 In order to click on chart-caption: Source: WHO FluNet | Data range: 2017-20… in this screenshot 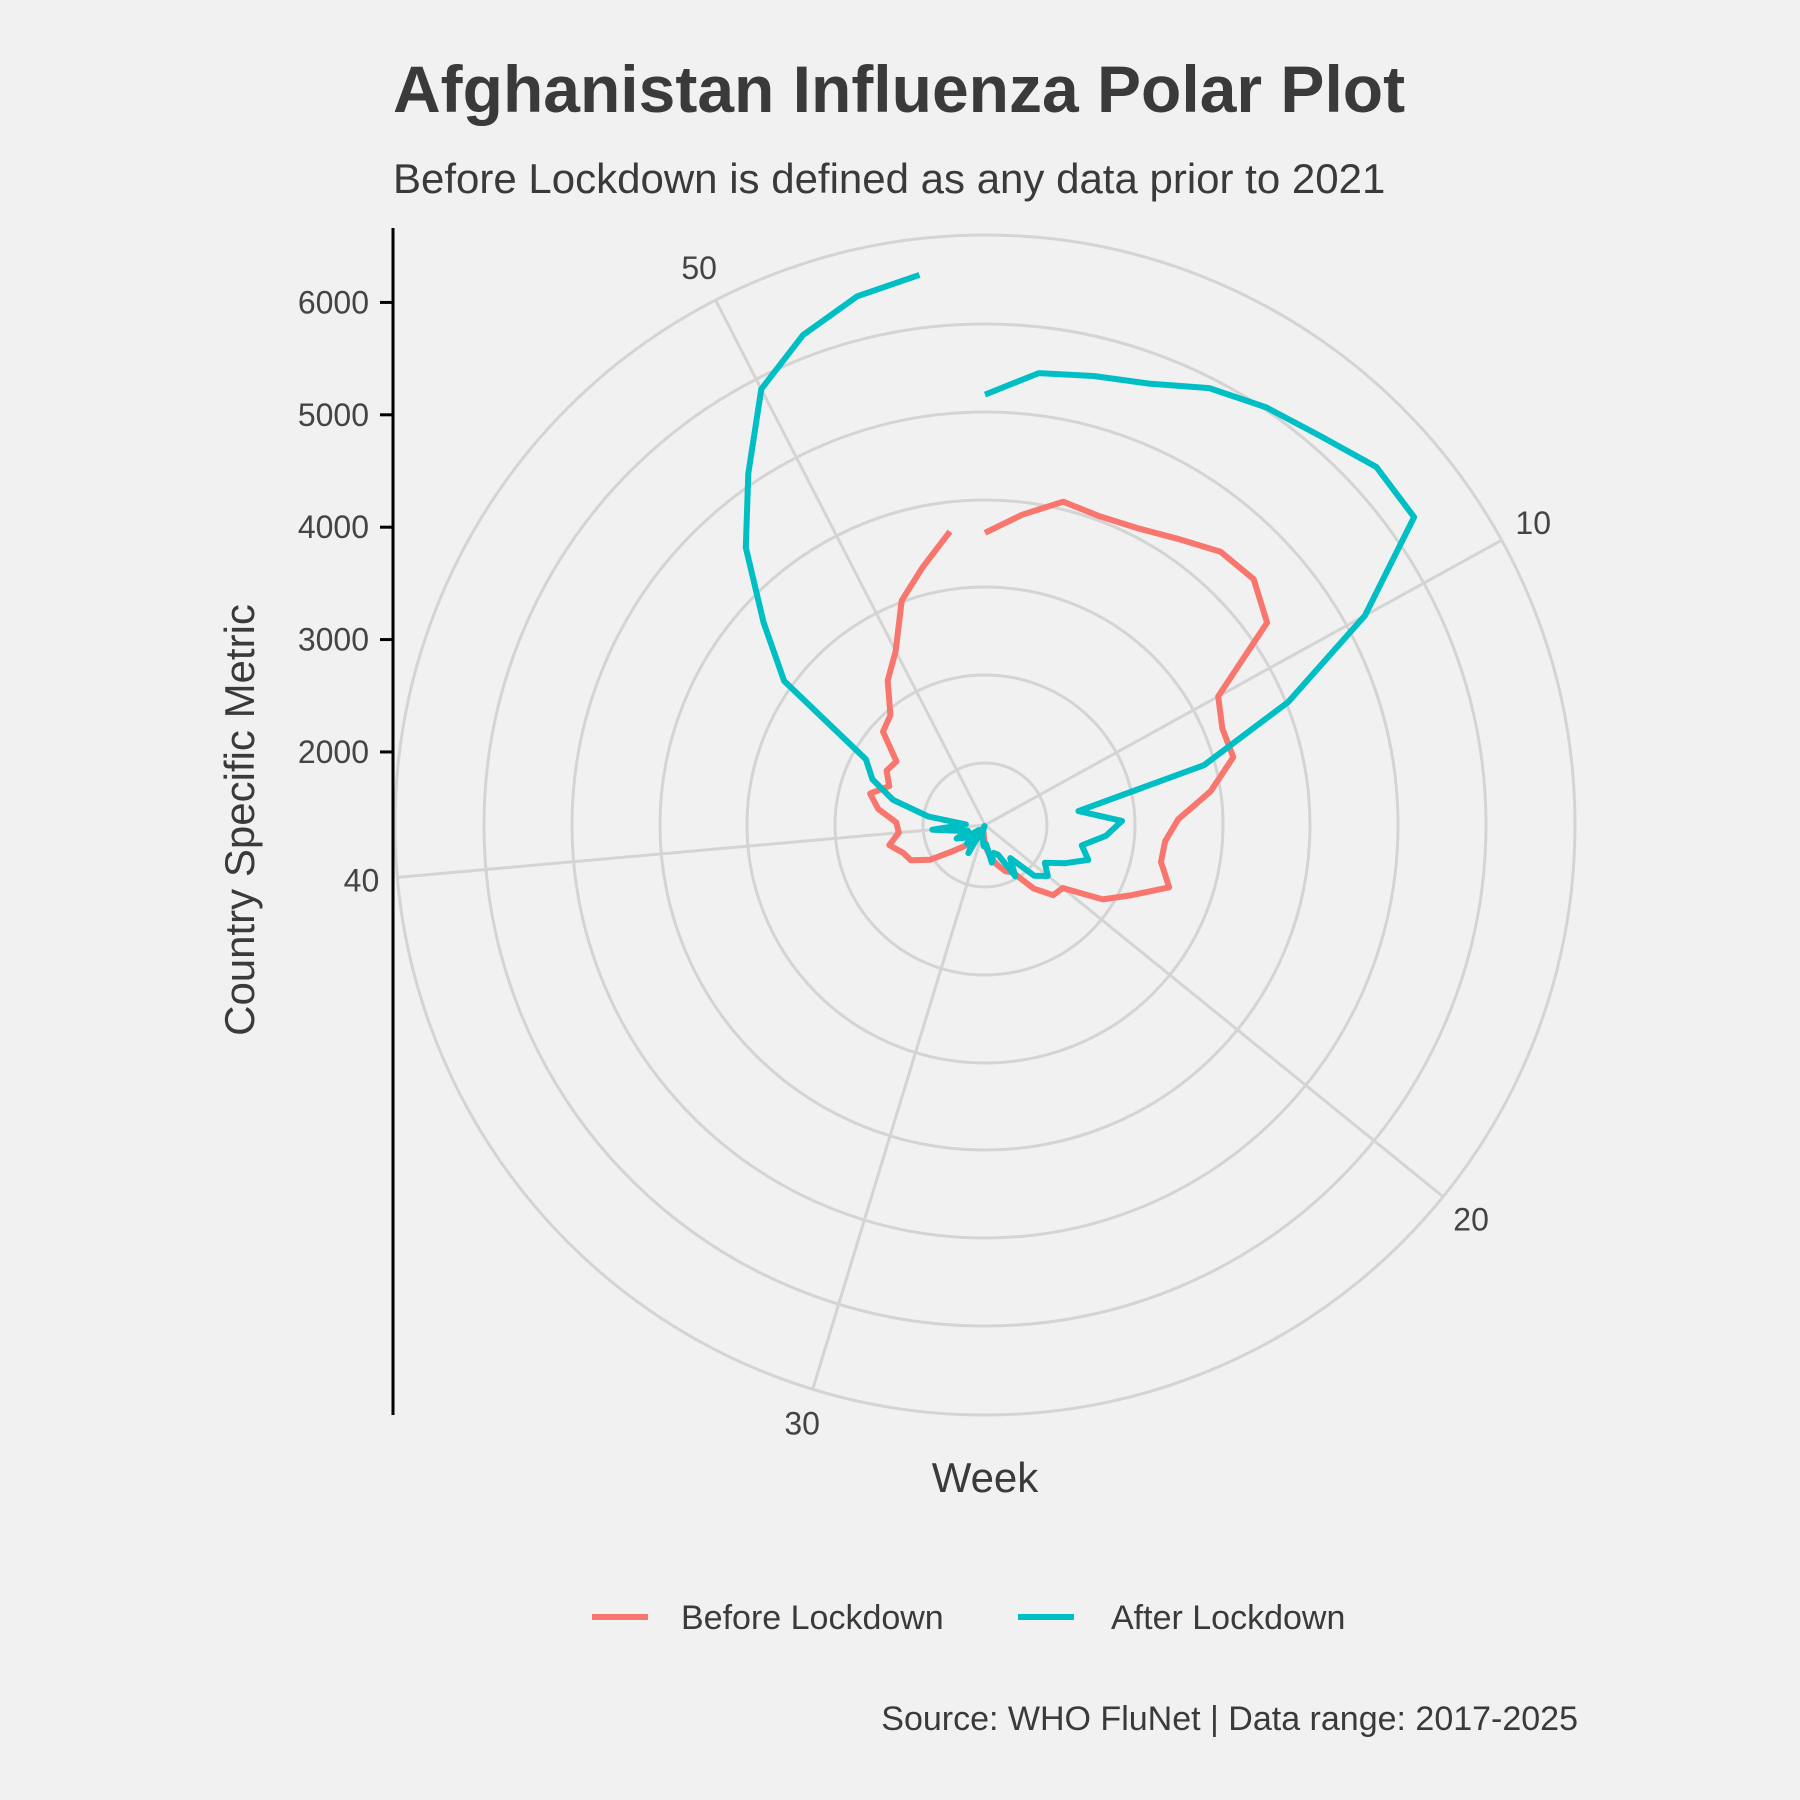, I will do `click(1229, 1719)`.